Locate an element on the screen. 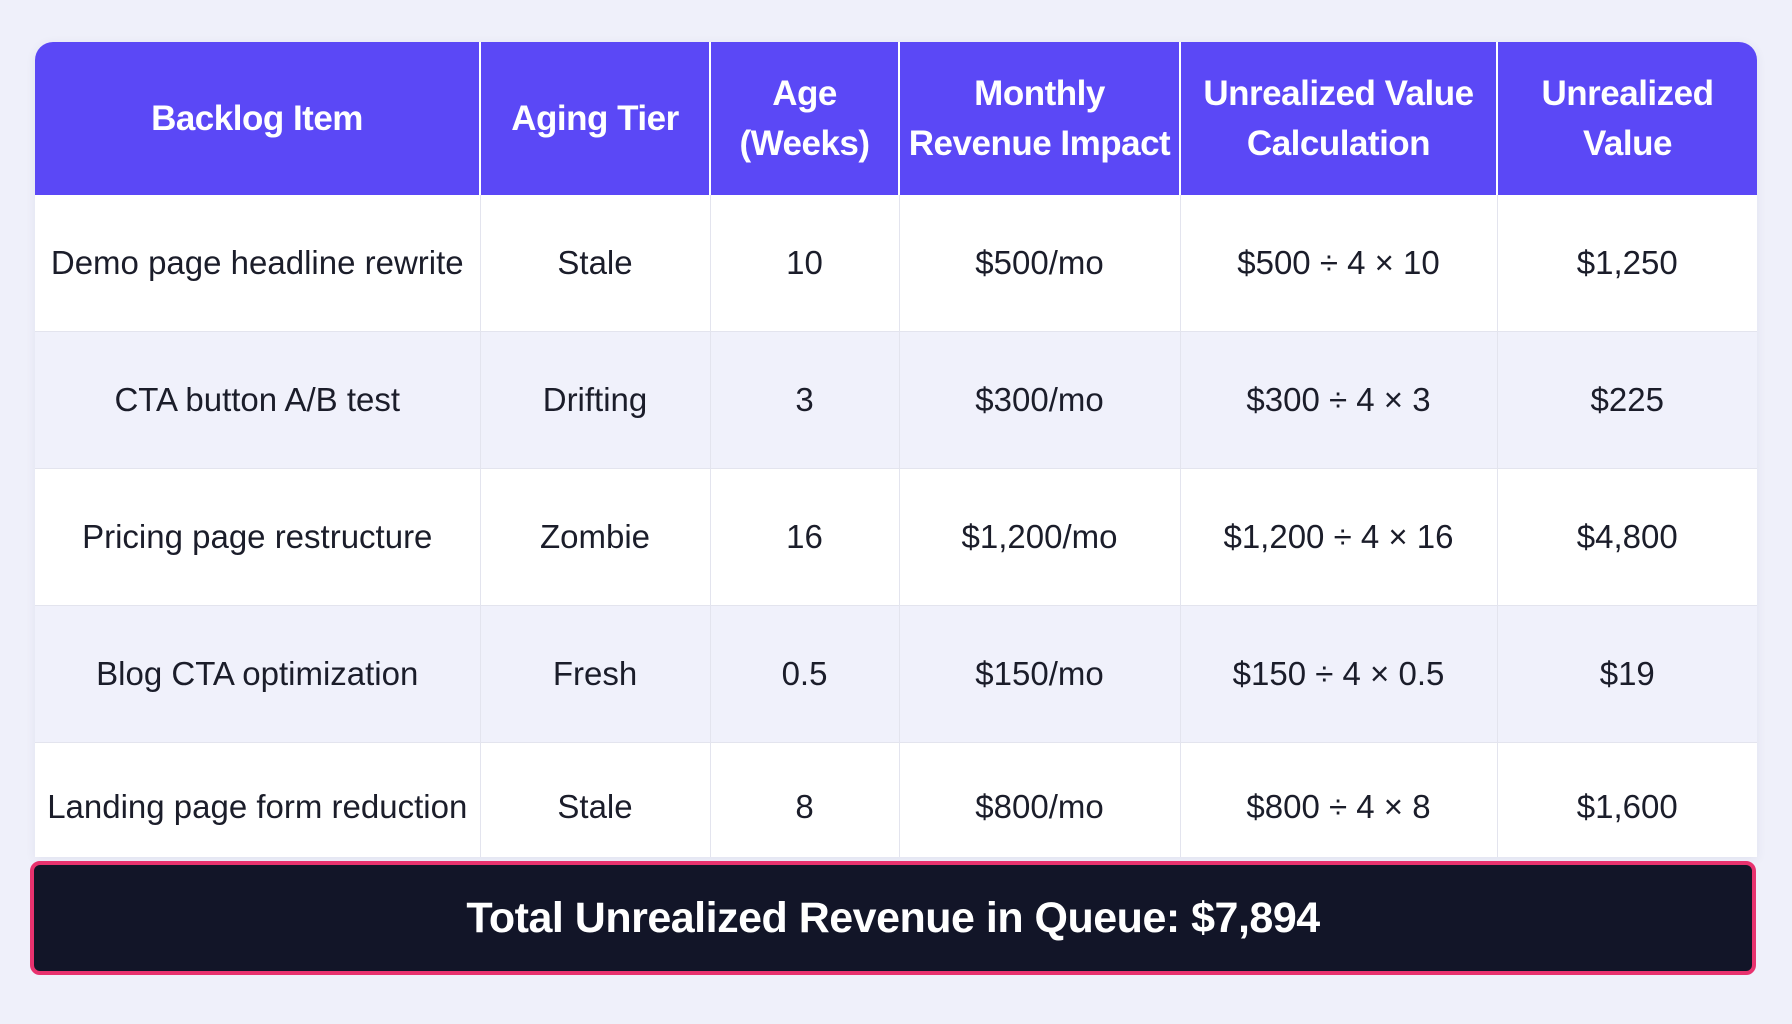 This screenshot has height=1024, width=1792. cell-unrealized-value: $19 is located at coordinates (1626, 674).